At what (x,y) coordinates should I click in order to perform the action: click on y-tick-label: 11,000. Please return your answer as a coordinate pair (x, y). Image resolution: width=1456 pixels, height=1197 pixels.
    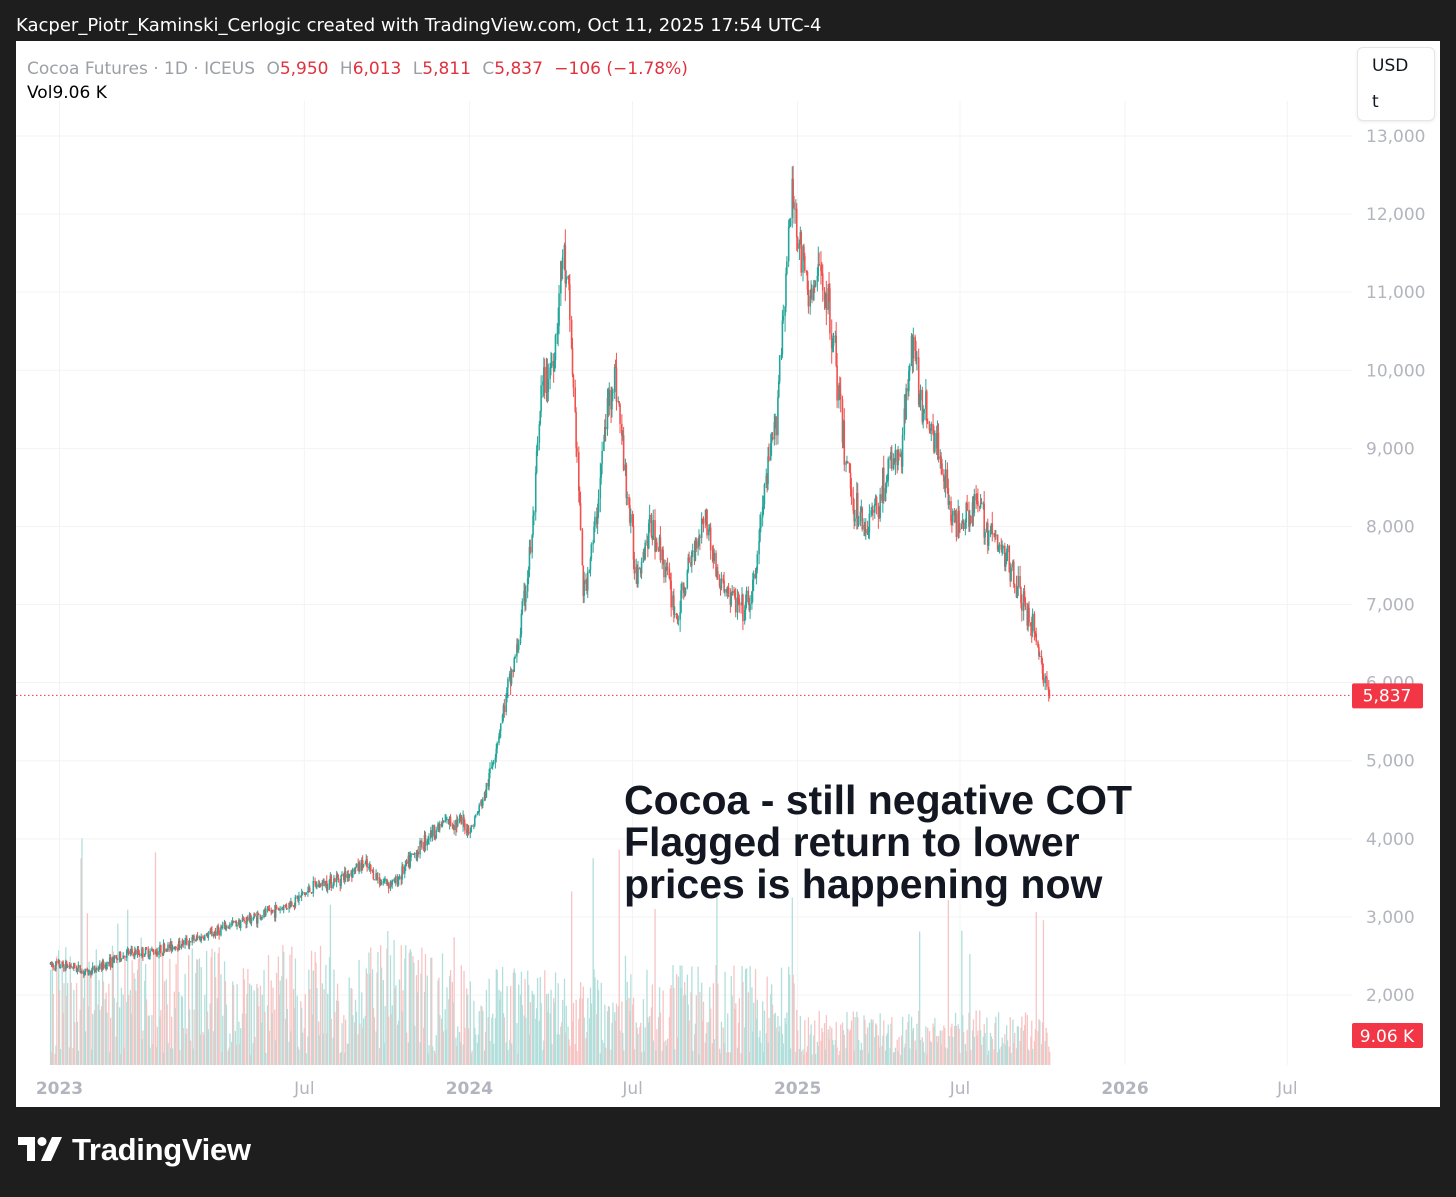
    Looking at the image, I should click on (1395, 293).